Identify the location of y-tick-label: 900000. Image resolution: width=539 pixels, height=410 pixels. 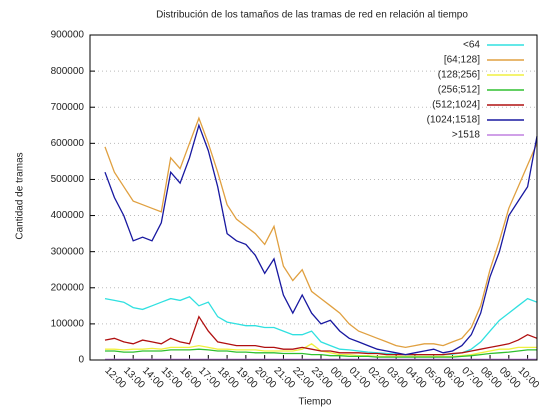
(68, 35).